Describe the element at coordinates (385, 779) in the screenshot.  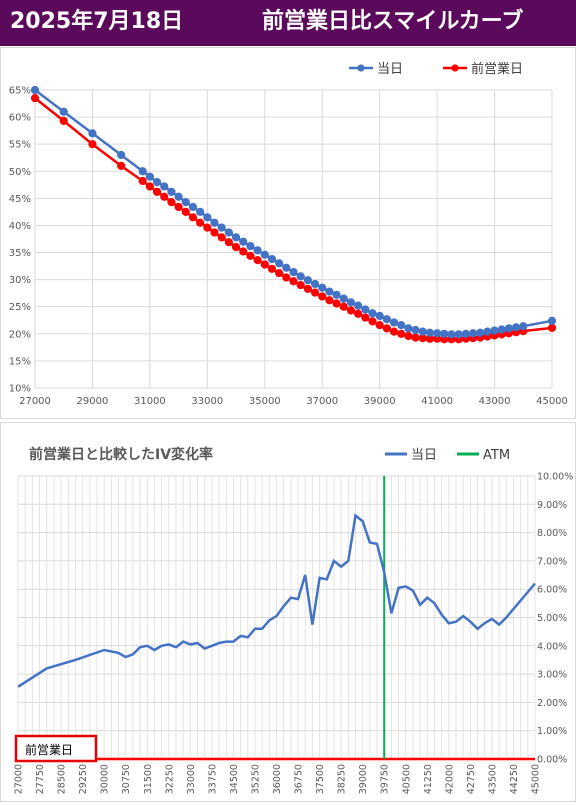
I see `x-tick-label: 39750` at that location.